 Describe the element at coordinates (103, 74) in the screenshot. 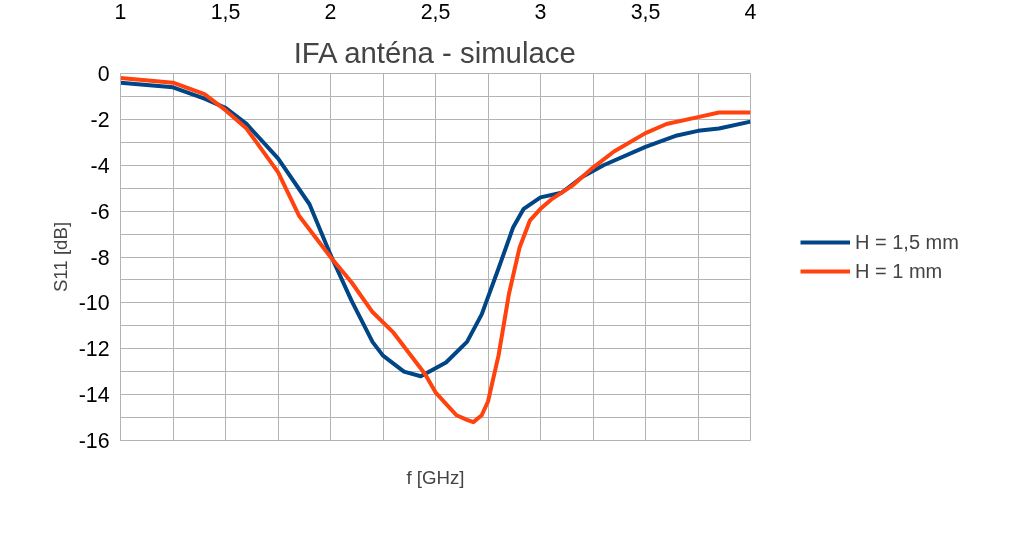

I see `y-tick-label: 0` at that location.